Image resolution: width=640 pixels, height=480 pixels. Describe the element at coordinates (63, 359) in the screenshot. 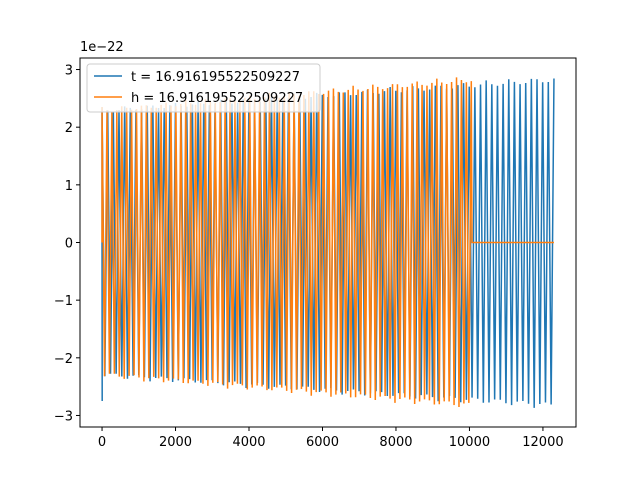

I see `y-tick-label: −2` at that location.